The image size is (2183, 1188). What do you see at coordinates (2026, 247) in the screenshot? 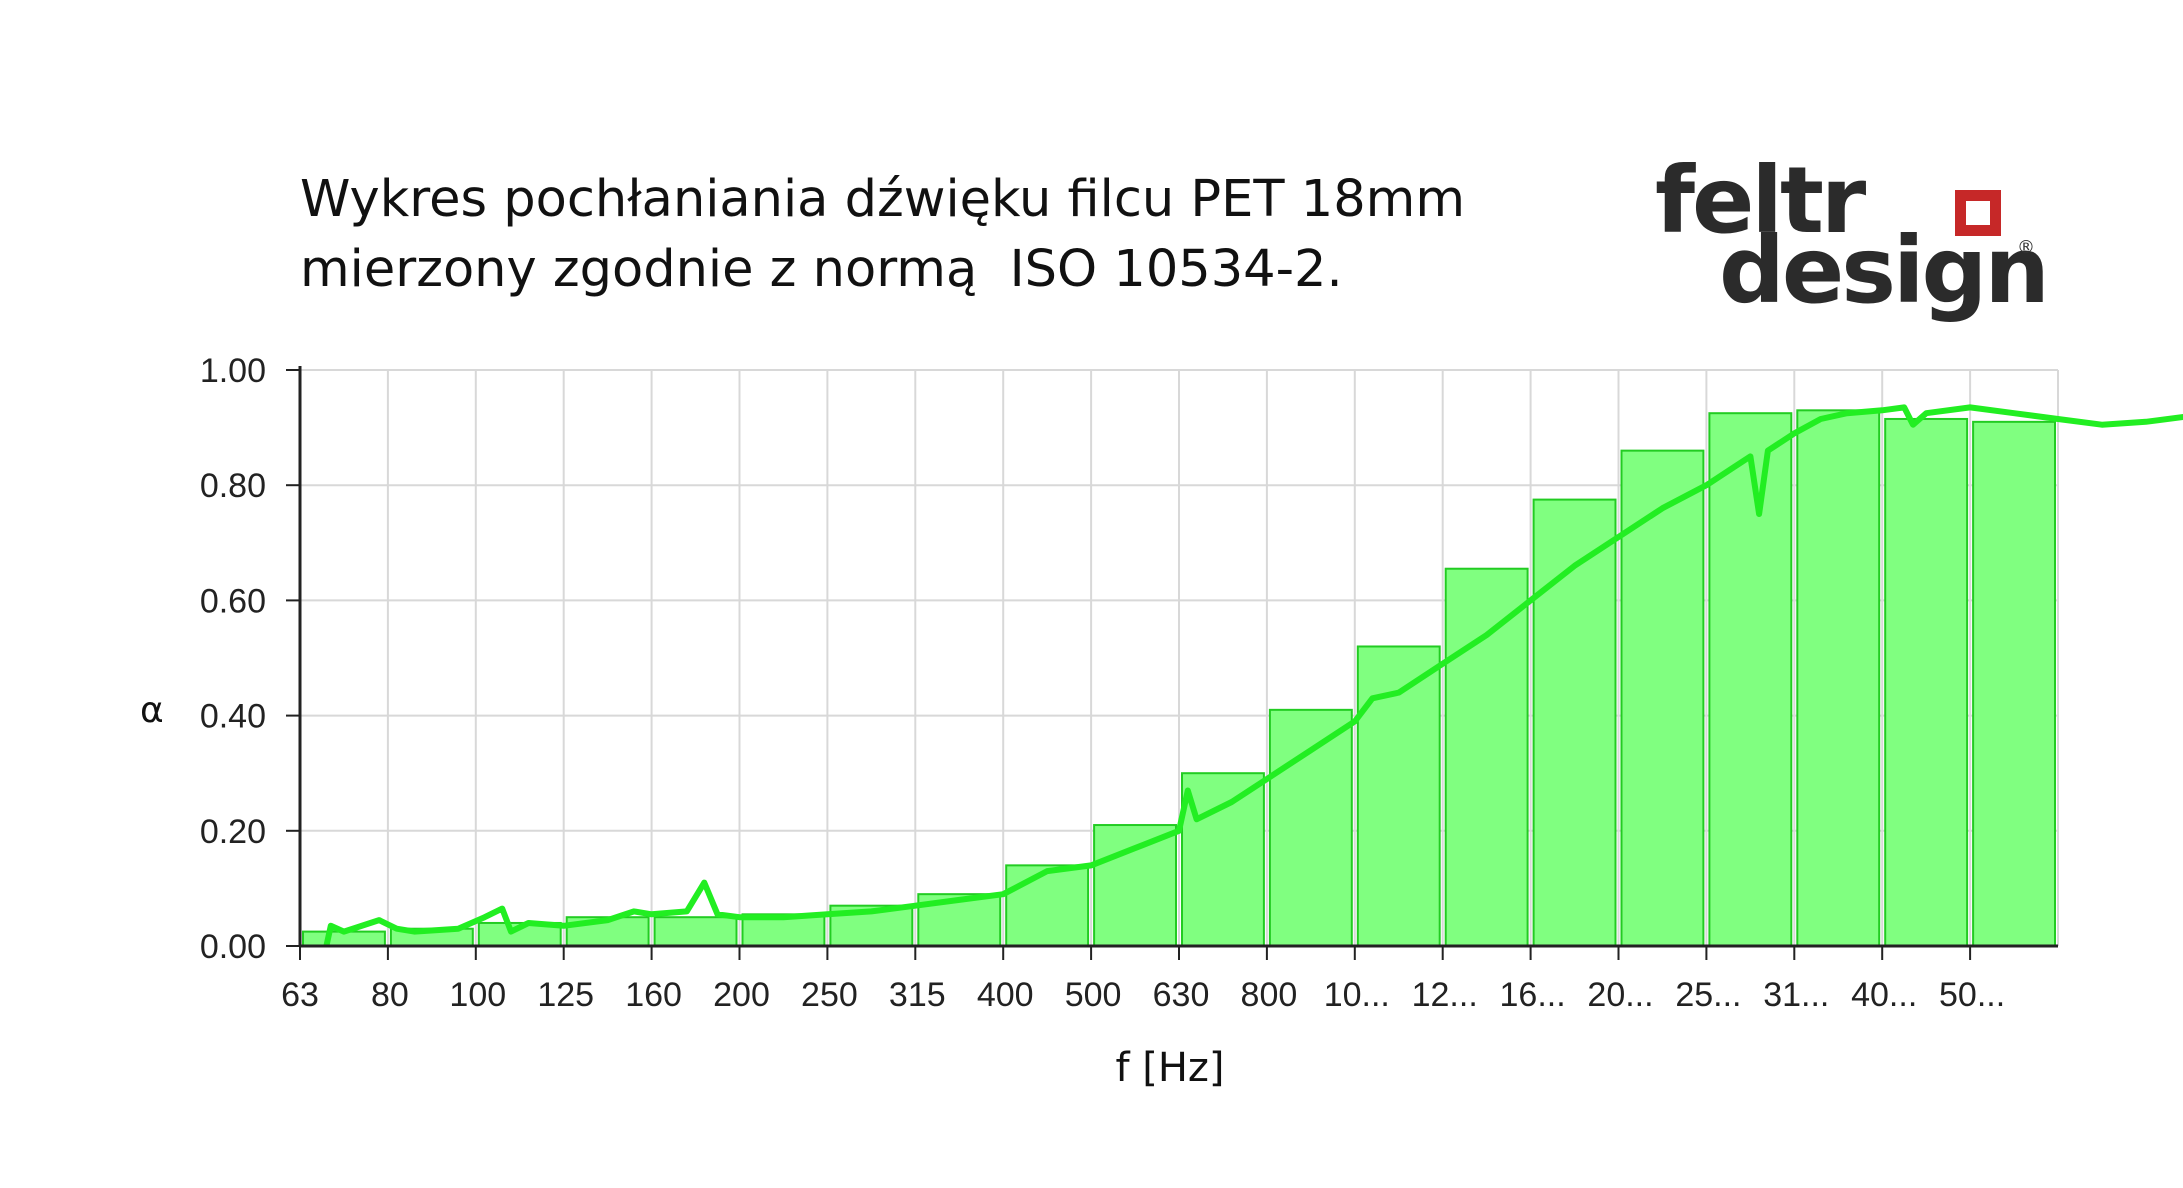
I see `registered-mark: ®` at bounding box center [2026, 247].